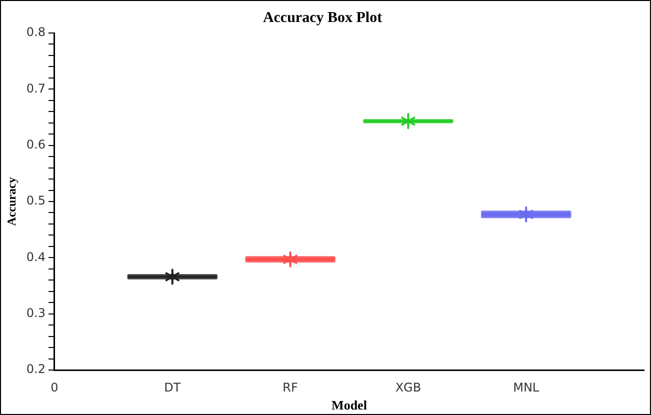  Describe the element at coordinates (322, 18) in the screenshot. I see `chart-title: Accuracy Box Plot` at that location.